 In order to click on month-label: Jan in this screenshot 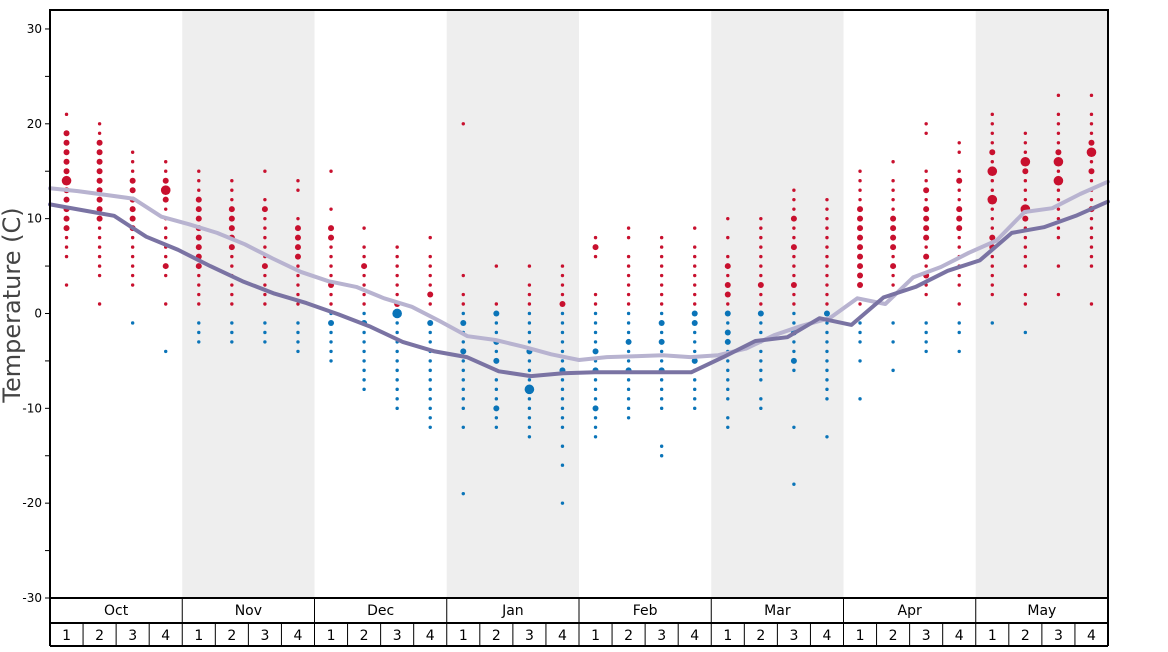, I will do `click(512, 611)`.